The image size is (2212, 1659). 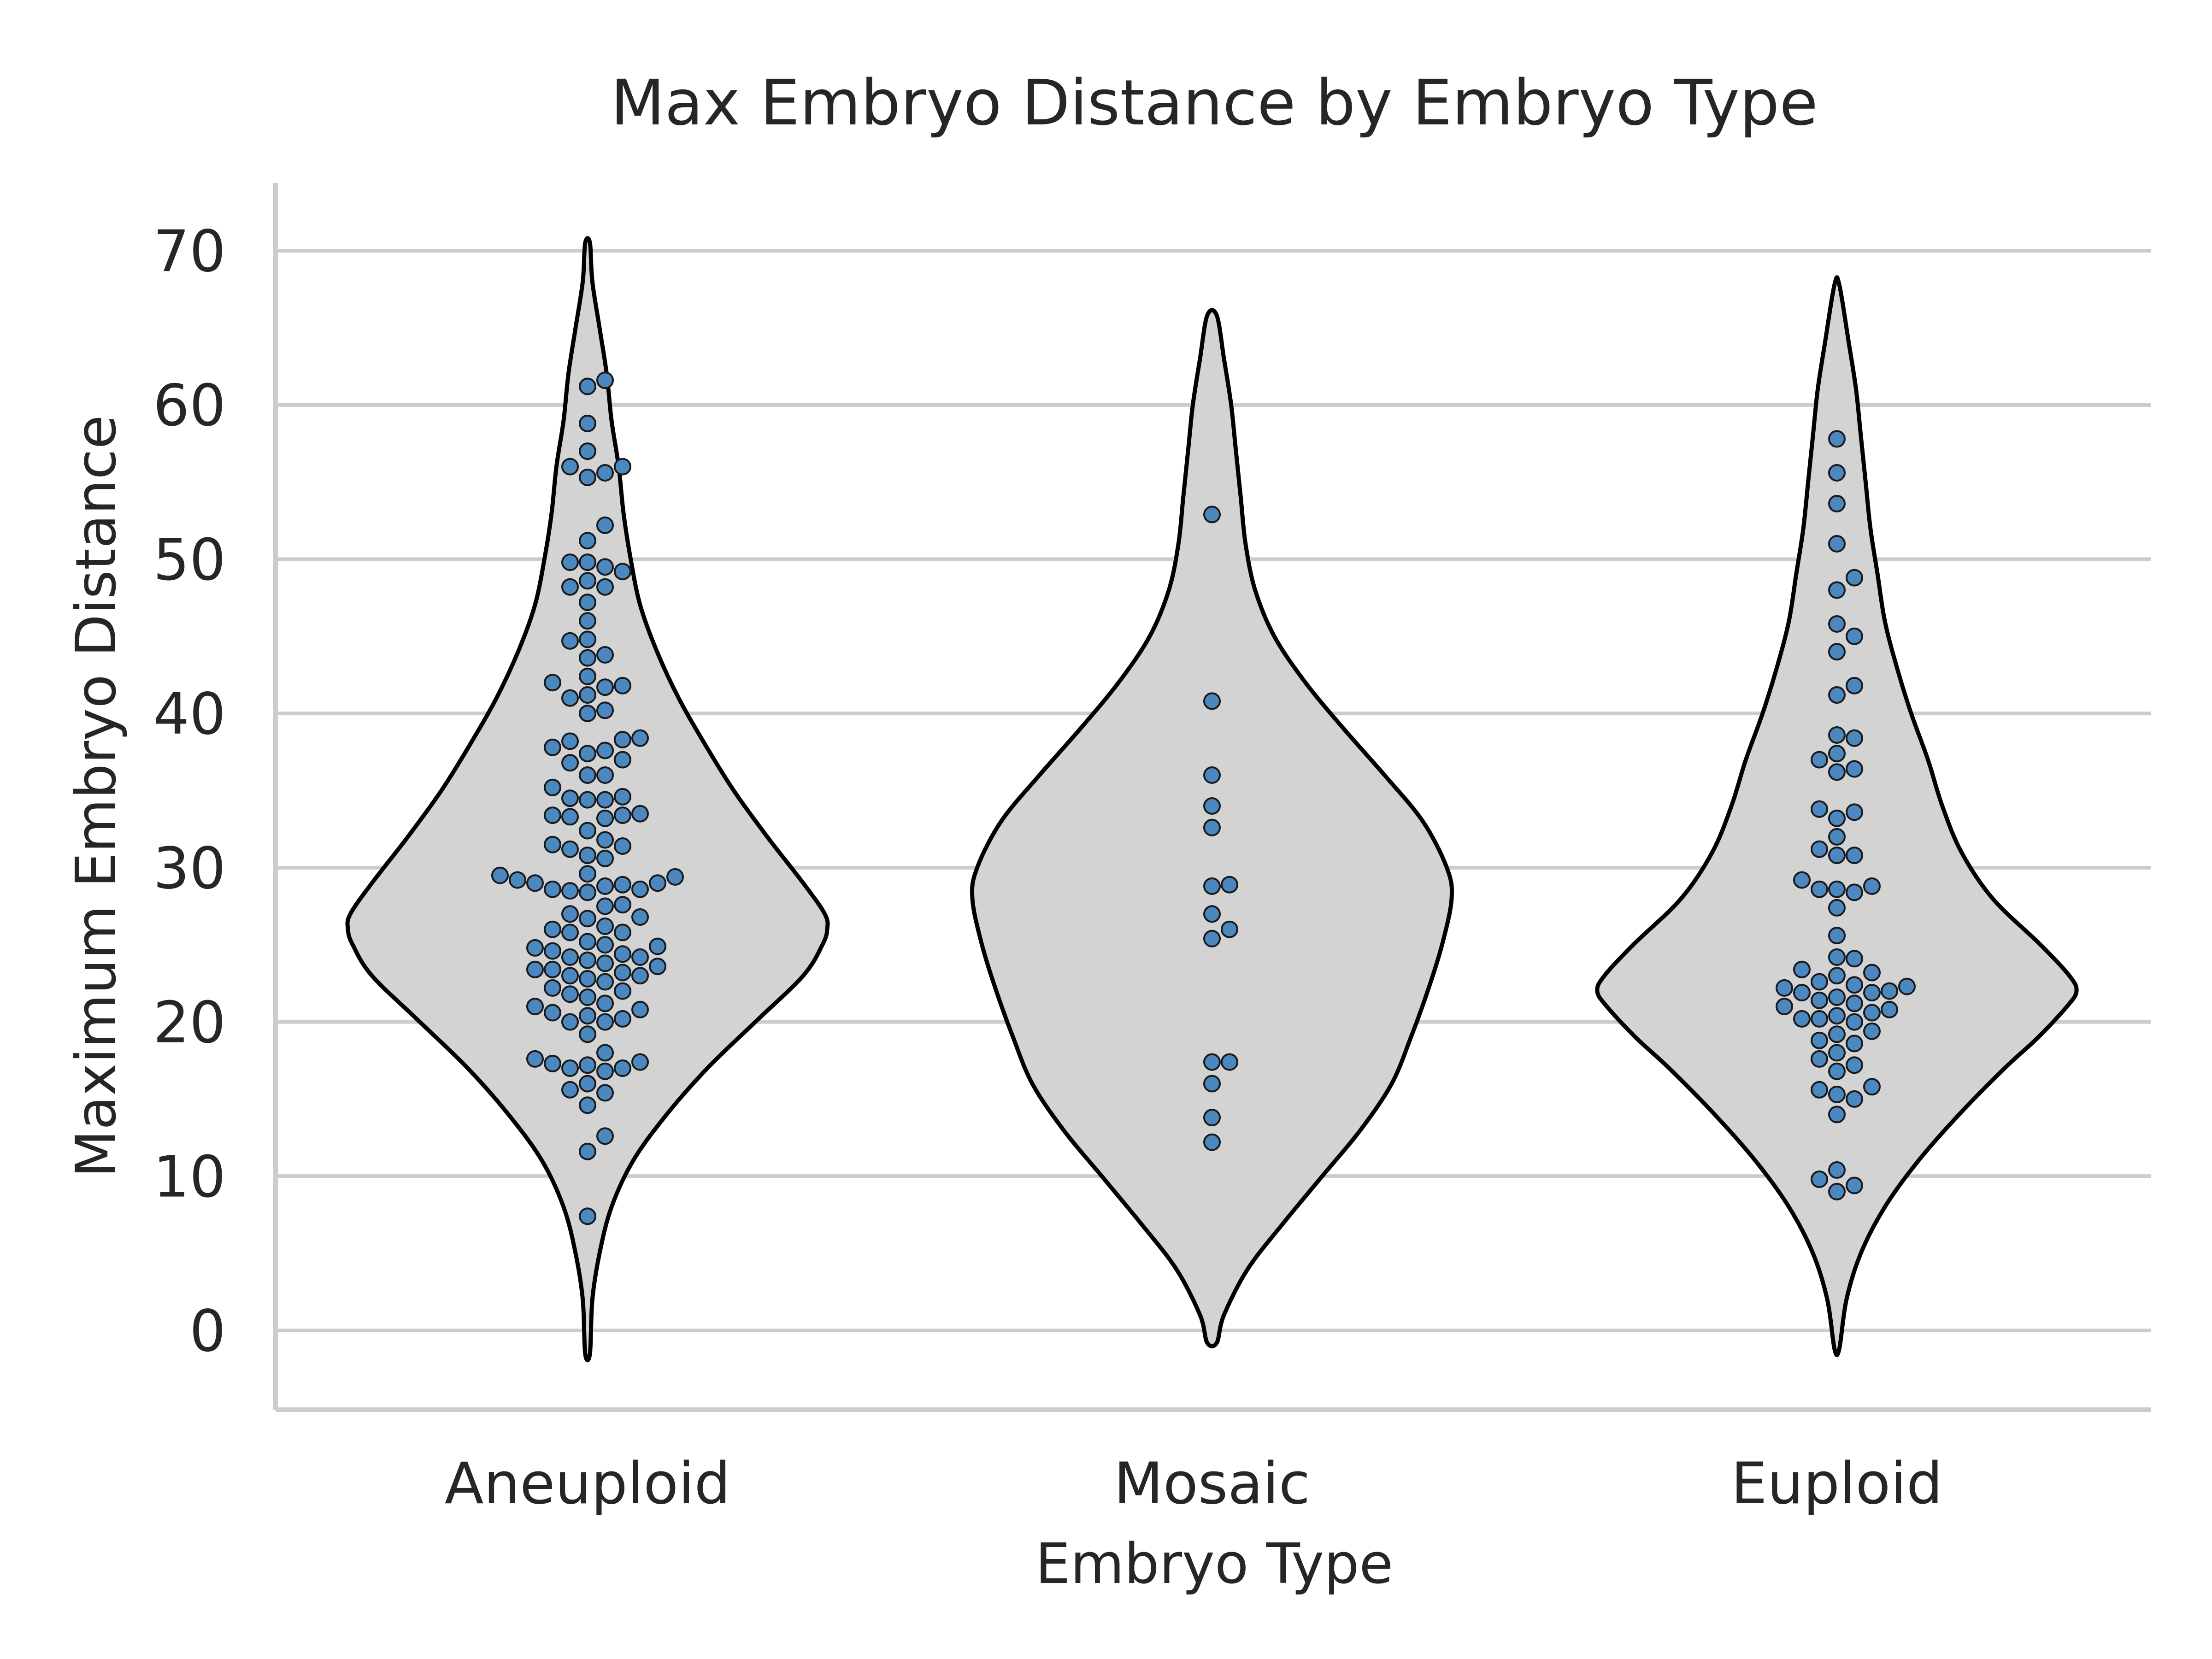 I want to click on x-axis-label: Embryo Type, so click(x=1214, y=1564).